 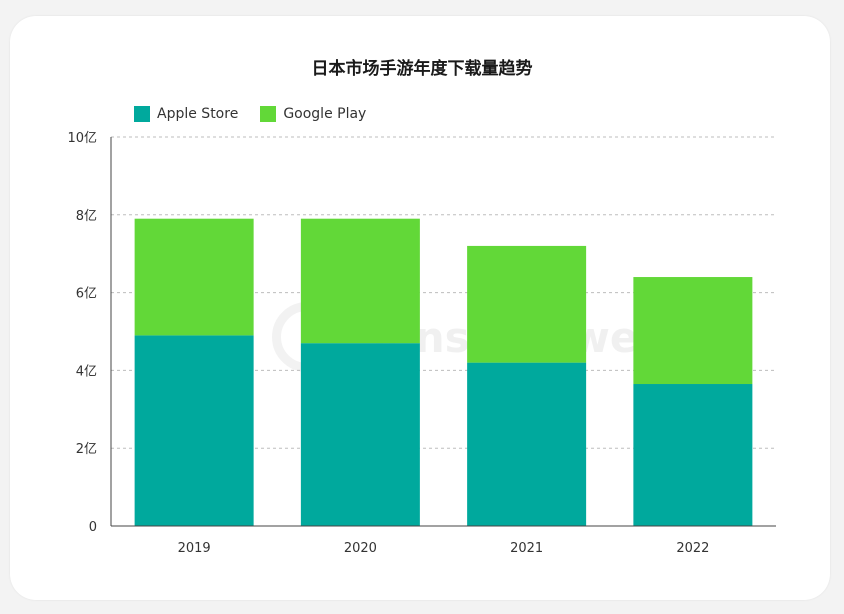 What do you see at coordinates (194, 277) in the screenshot?
I see `bar-google-play-2019` at bounding box center [194, 277].